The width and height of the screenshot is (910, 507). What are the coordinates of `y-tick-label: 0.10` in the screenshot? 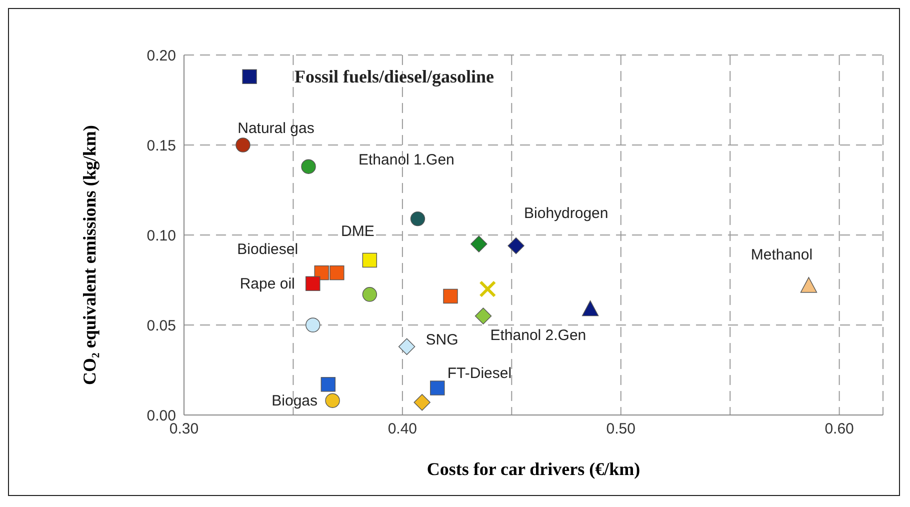 It's located at (161, 235).